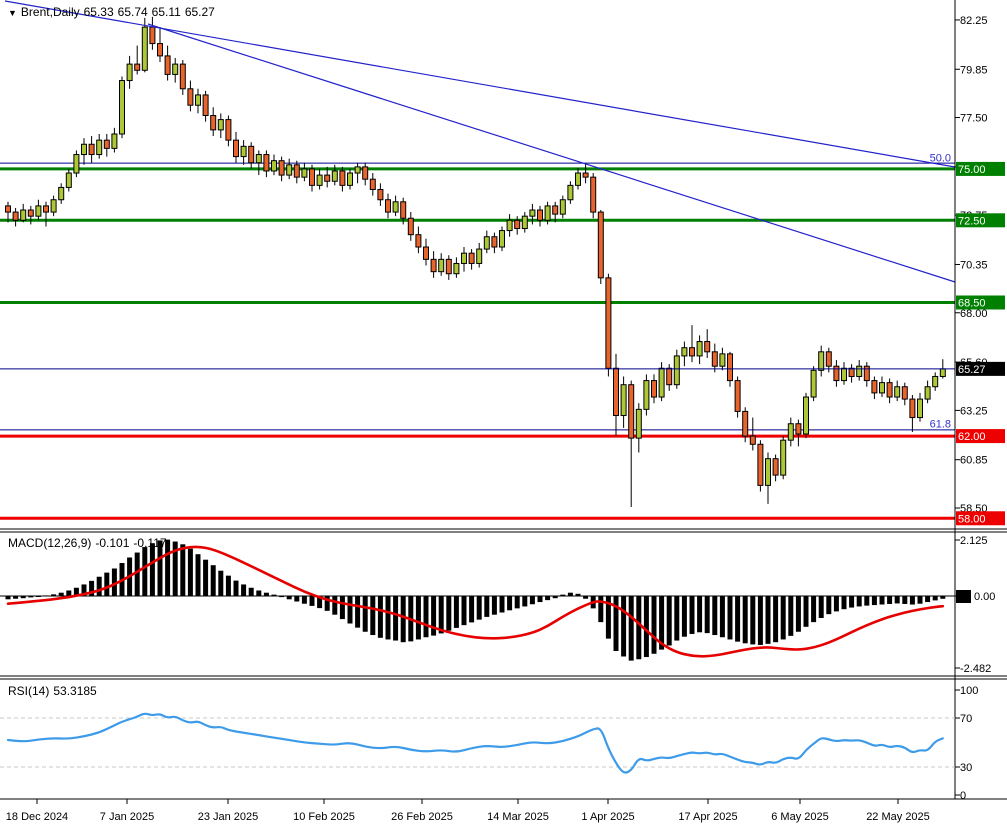 The width and height of the screenshot is (1007, 830). I want to click on date-label: 6 May 2025, so click(799, 817).